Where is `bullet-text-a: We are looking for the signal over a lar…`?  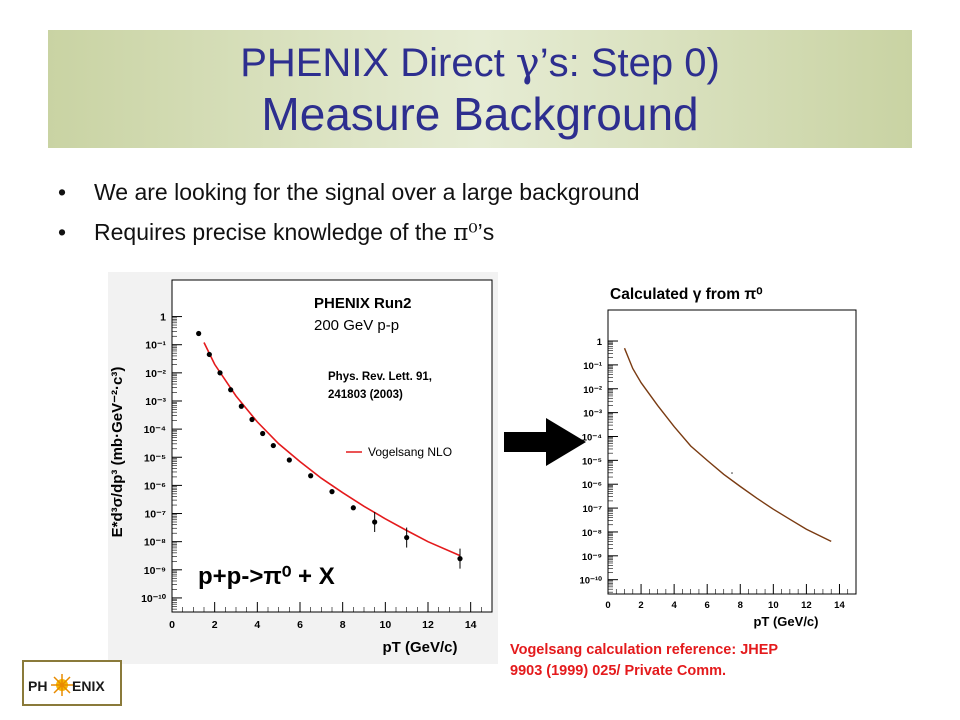 bullet-text-a: We are looking for the signal over a lar… is located at coordinates (367, 192).